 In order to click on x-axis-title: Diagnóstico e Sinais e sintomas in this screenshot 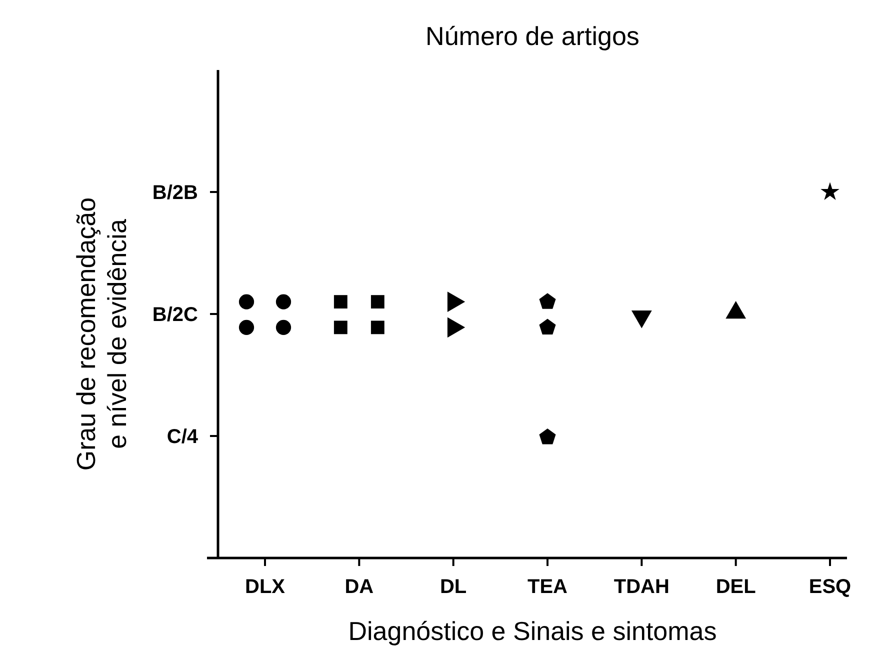, I will do `click(532, 631)`.